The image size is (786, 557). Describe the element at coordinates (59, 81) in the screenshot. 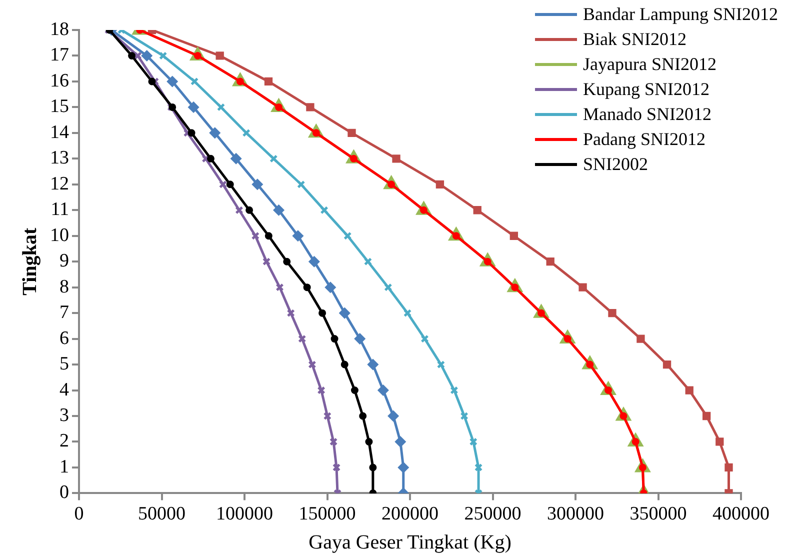

I see `y-tick-label: 16` at that location.